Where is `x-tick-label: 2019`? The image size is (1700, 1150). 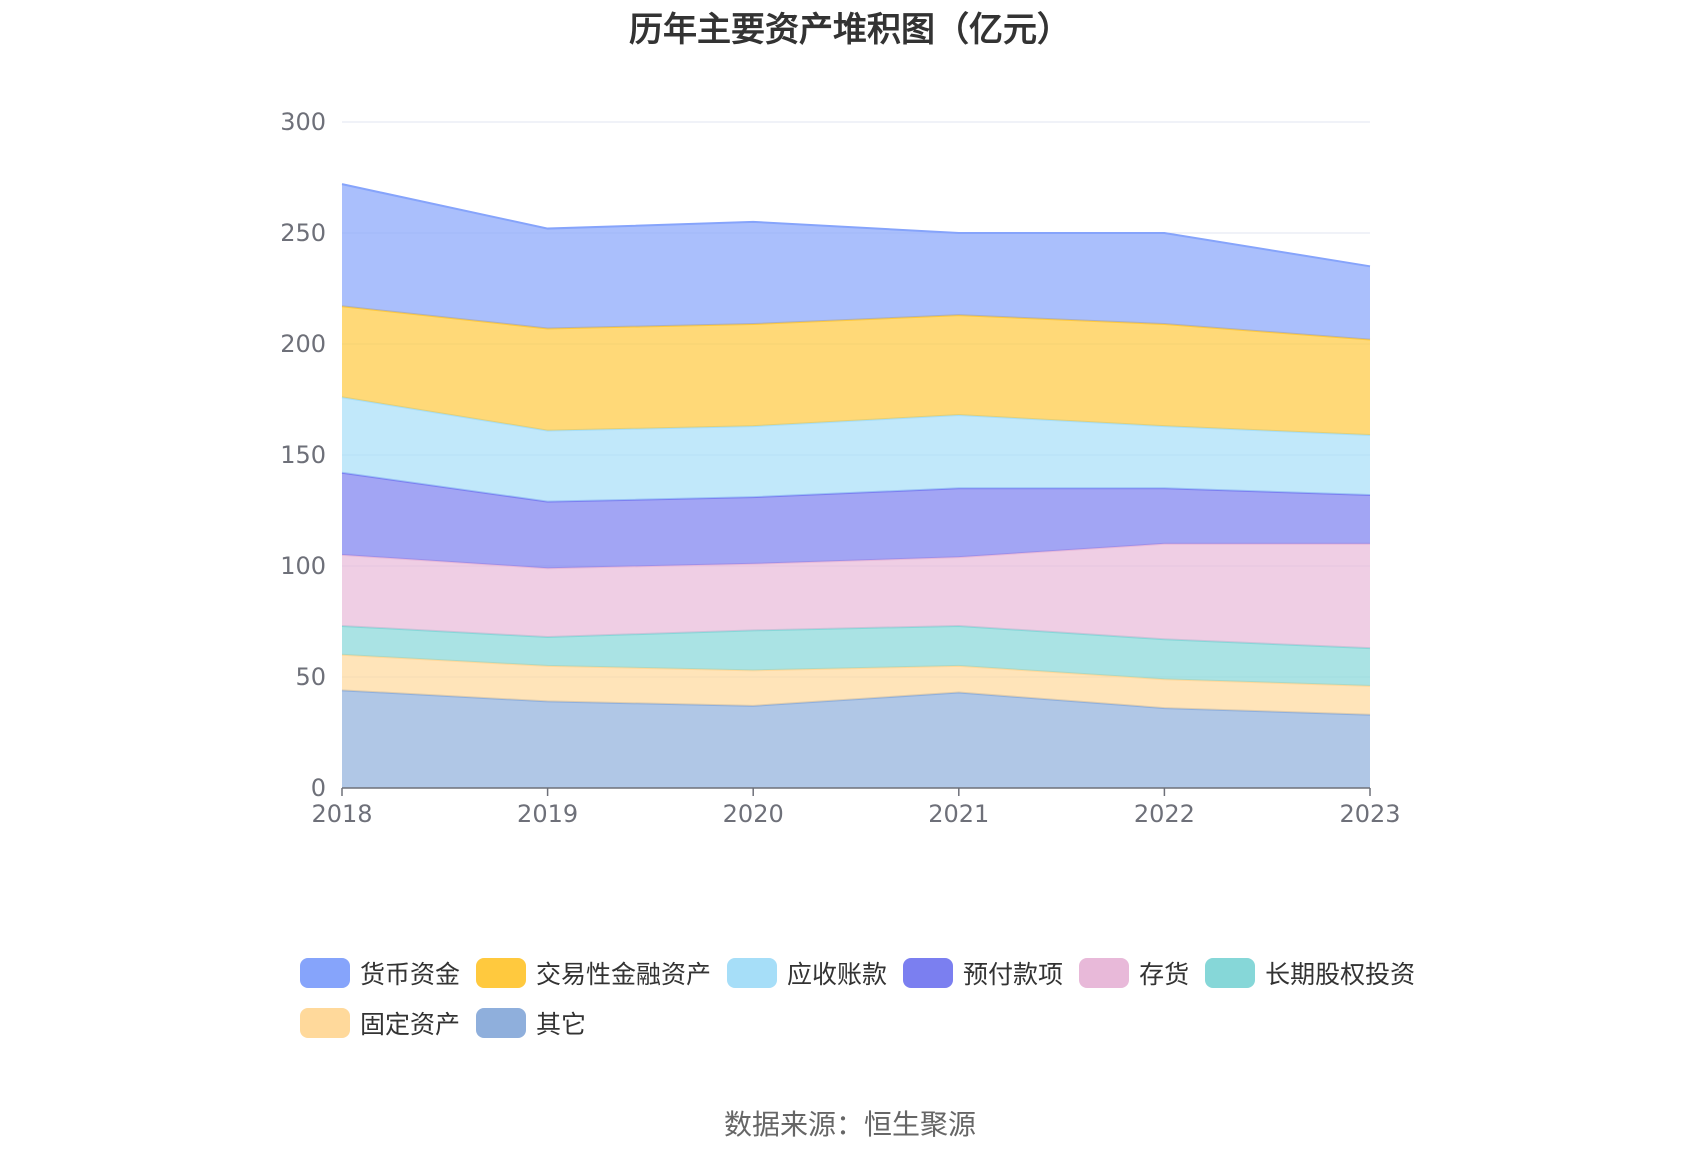 x-tick-label: 2019 is located at coordinates (547, 814).